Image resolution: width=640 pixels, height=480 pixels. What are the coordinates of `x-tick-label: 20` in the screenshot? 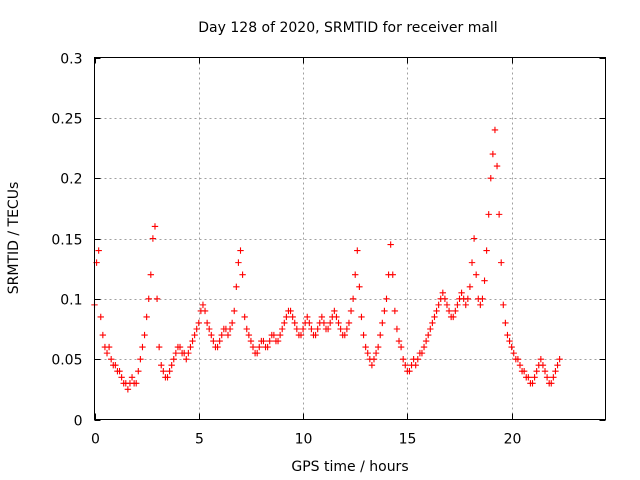 It's located at (513, 440).